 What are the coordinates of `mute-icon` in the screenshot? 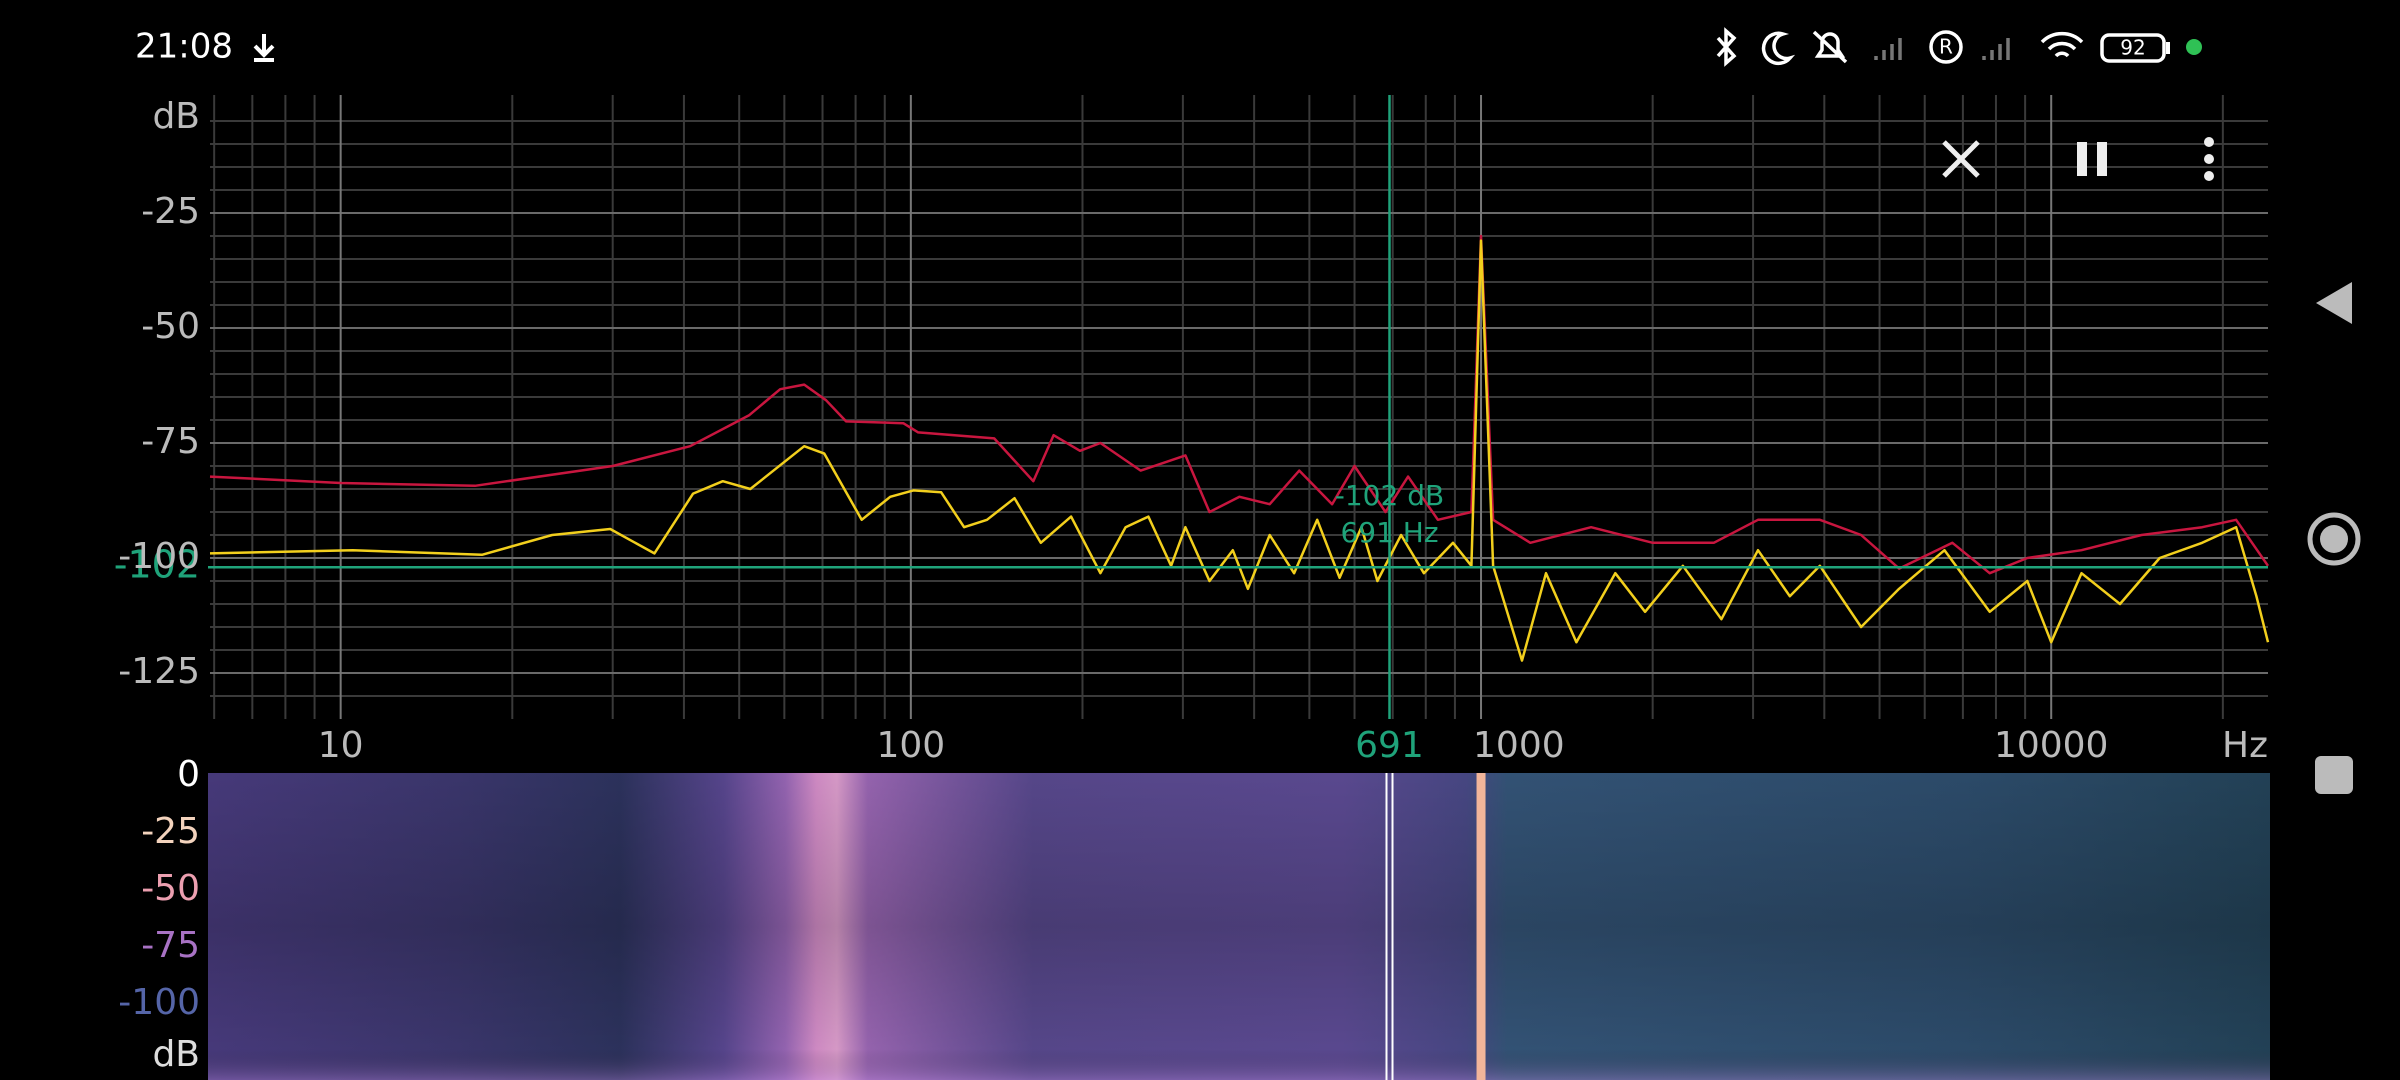 It's located at (1830, 47).